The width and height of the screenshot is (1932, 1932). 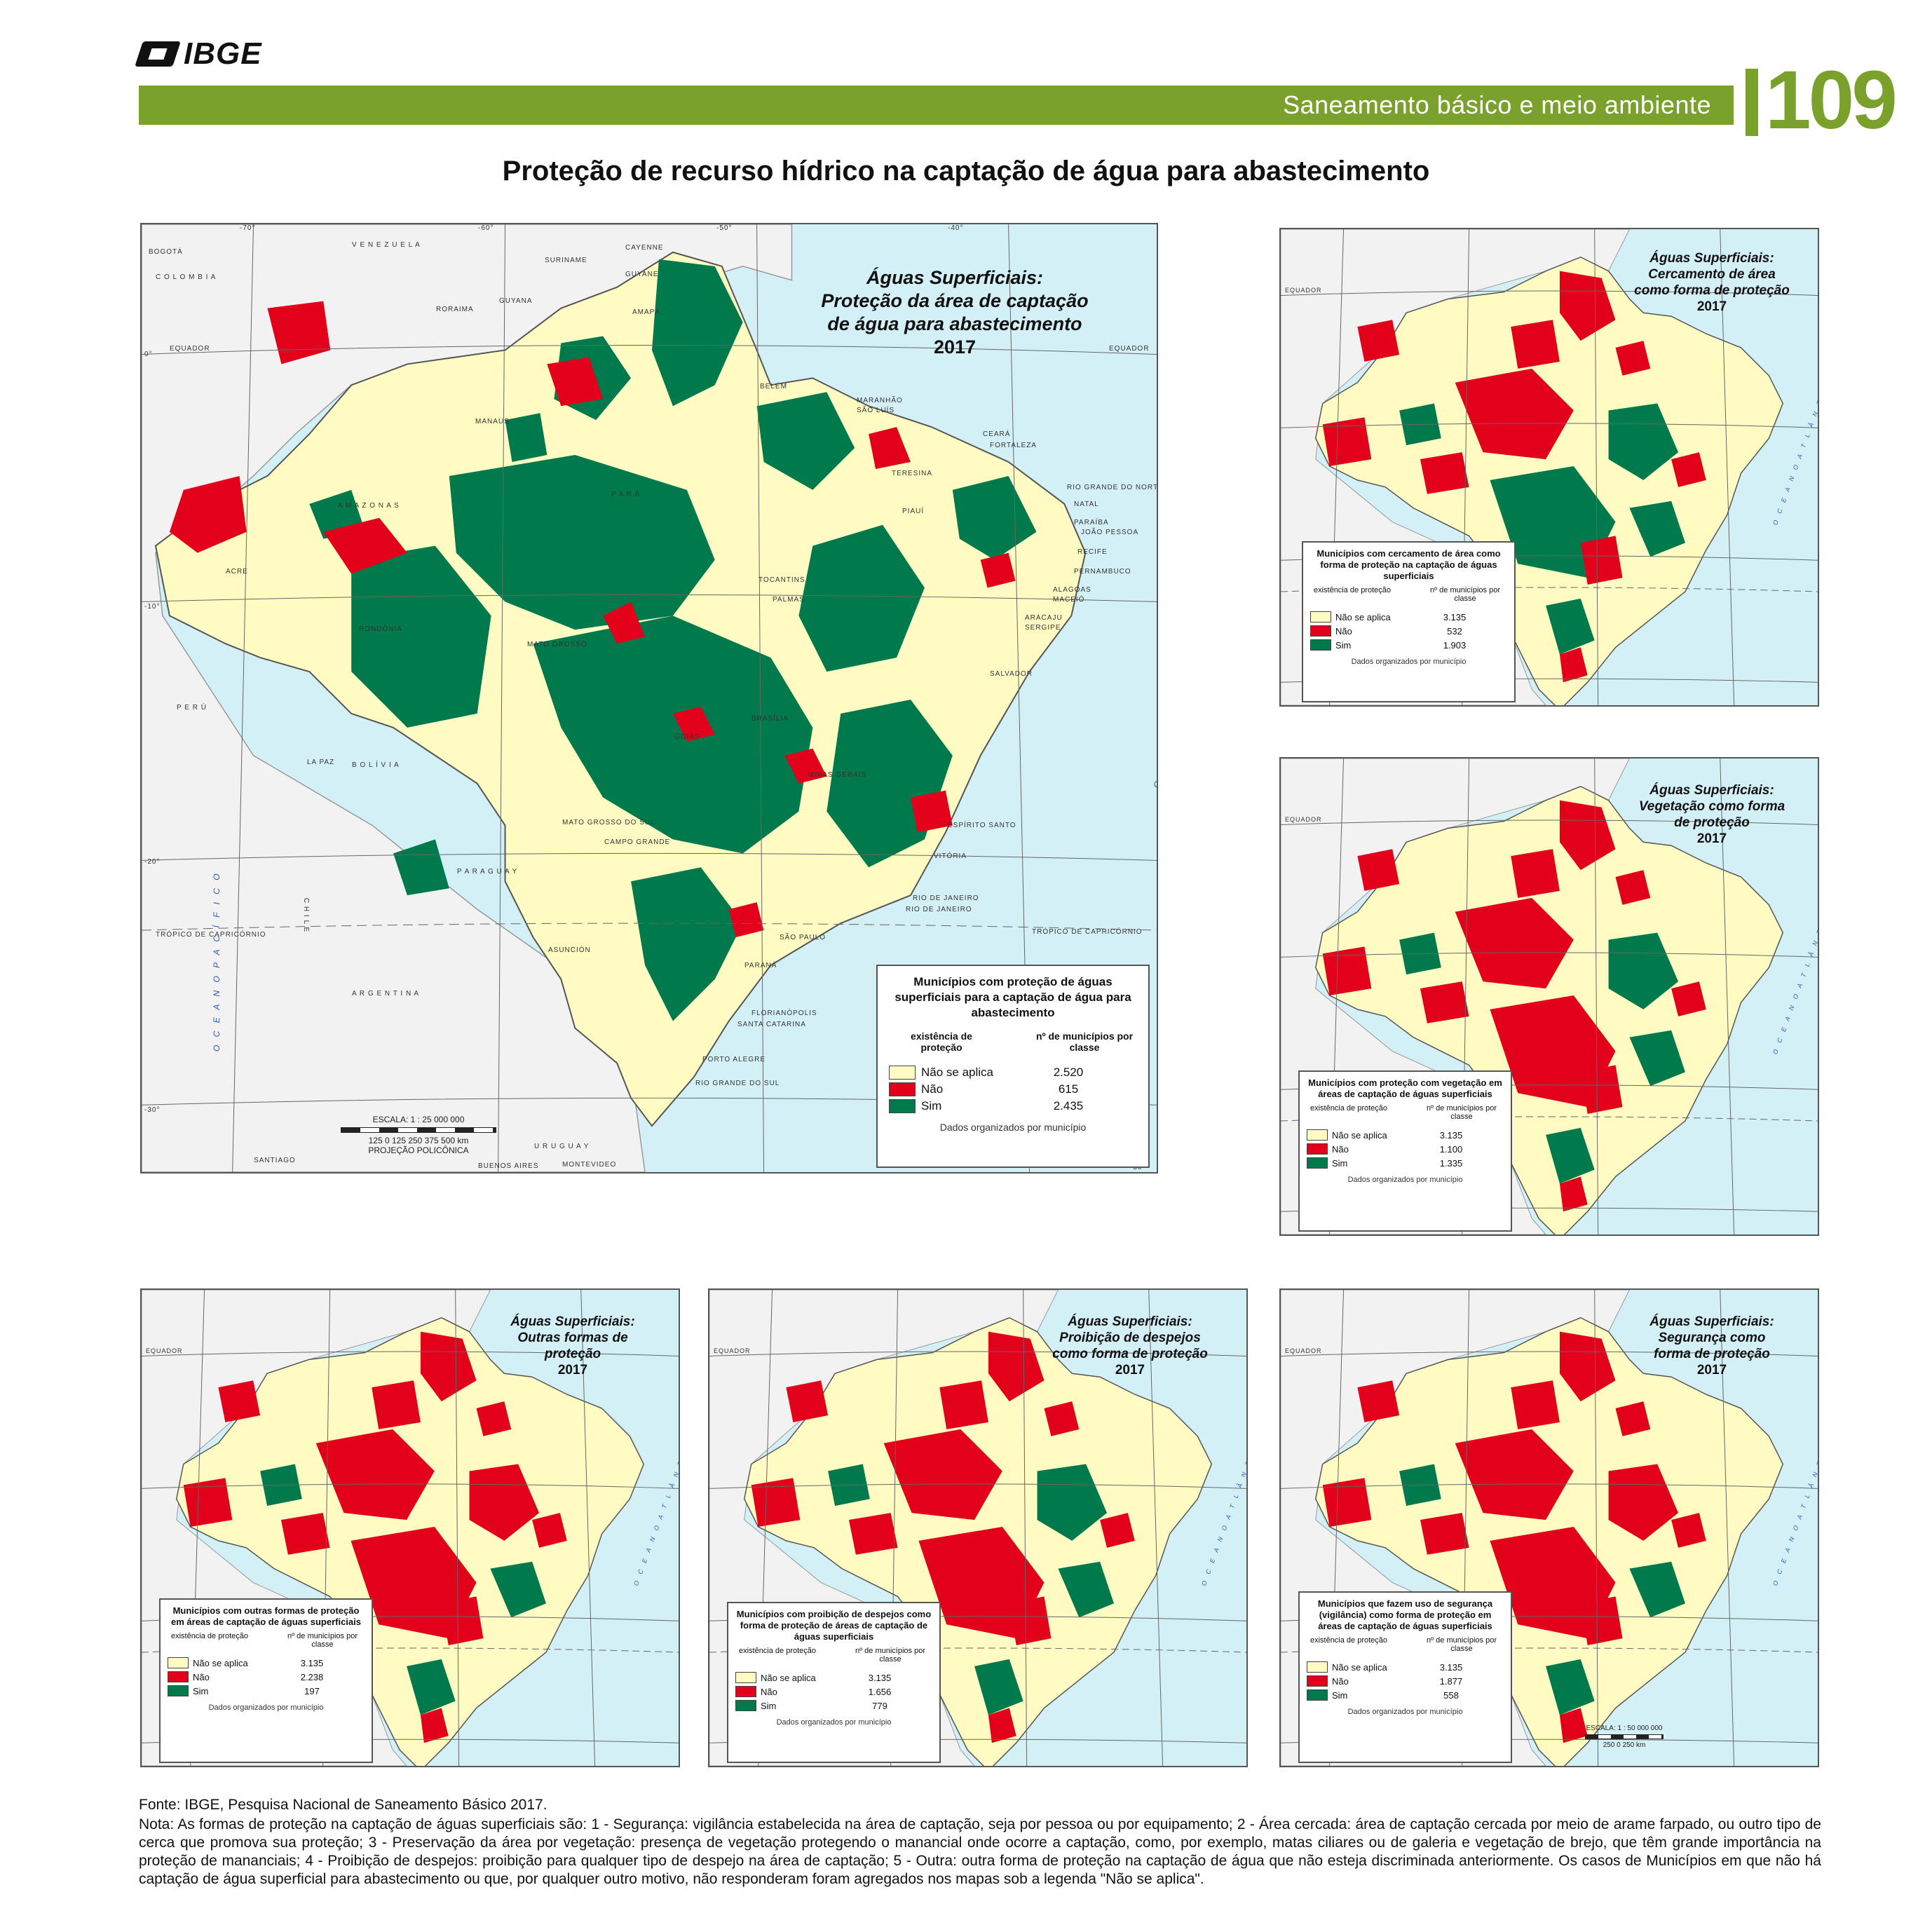 What do you see at coordinates (1013, 1089) in the screenshot?
I see `main-legend-row-nao: Não 615` at bounding box center [1013, 1089].